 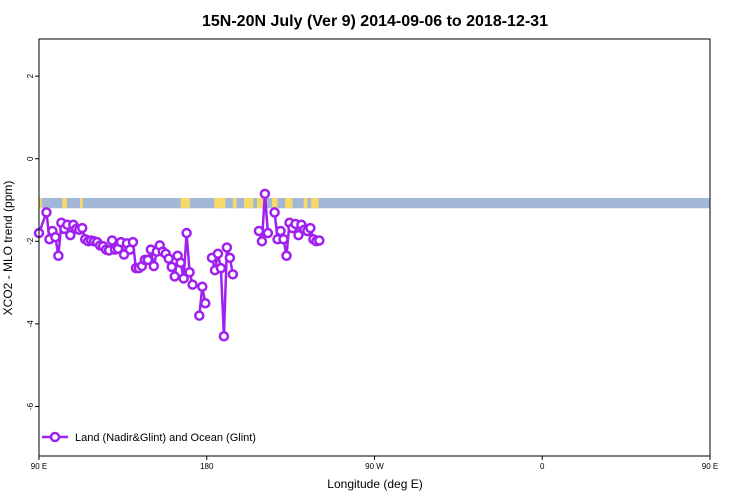 I want to click on legend-label: Land (Nadir&Glint) and Ocean (Glint), so click(x=165, y=438).